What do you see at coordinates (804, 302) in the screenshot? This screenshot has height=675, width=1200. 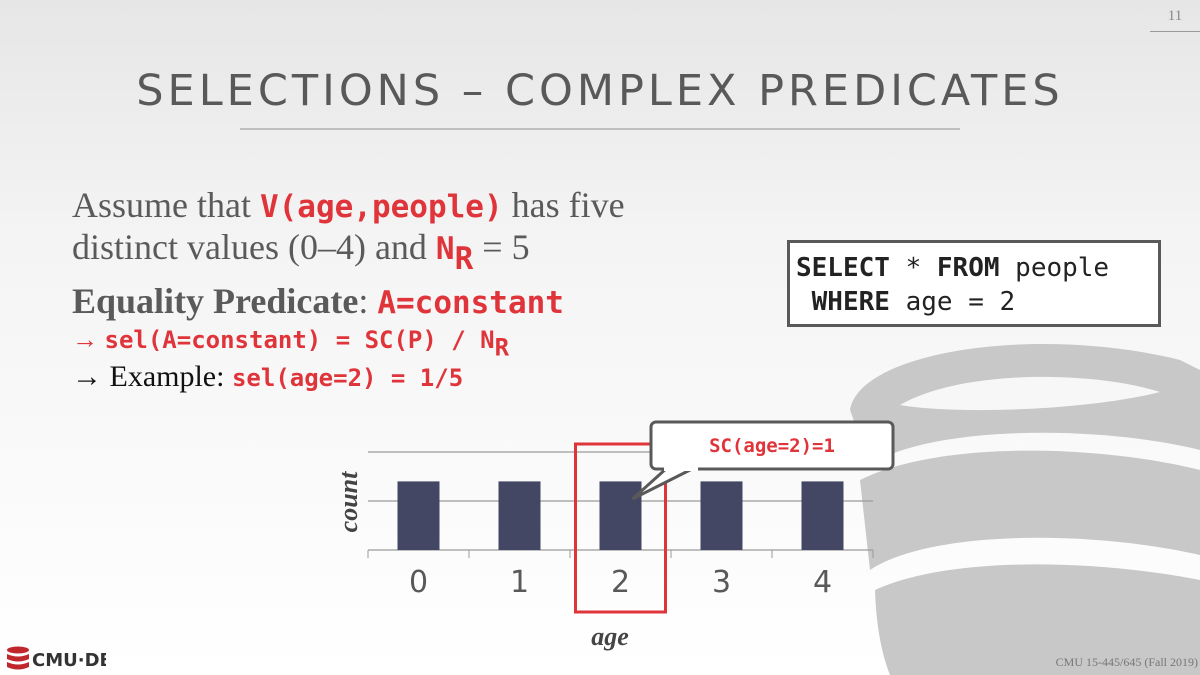 I see `sql-indent` at bounding box center [804, 302].